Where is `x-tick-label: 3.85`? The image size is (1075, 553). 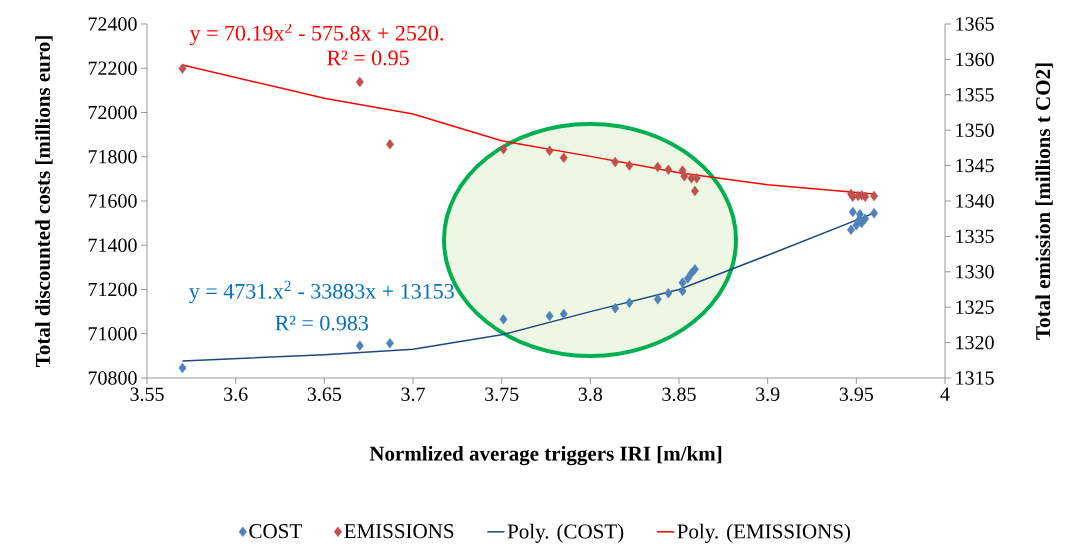 x-tick-label: 3.85 is located at coordinates (679, 394).